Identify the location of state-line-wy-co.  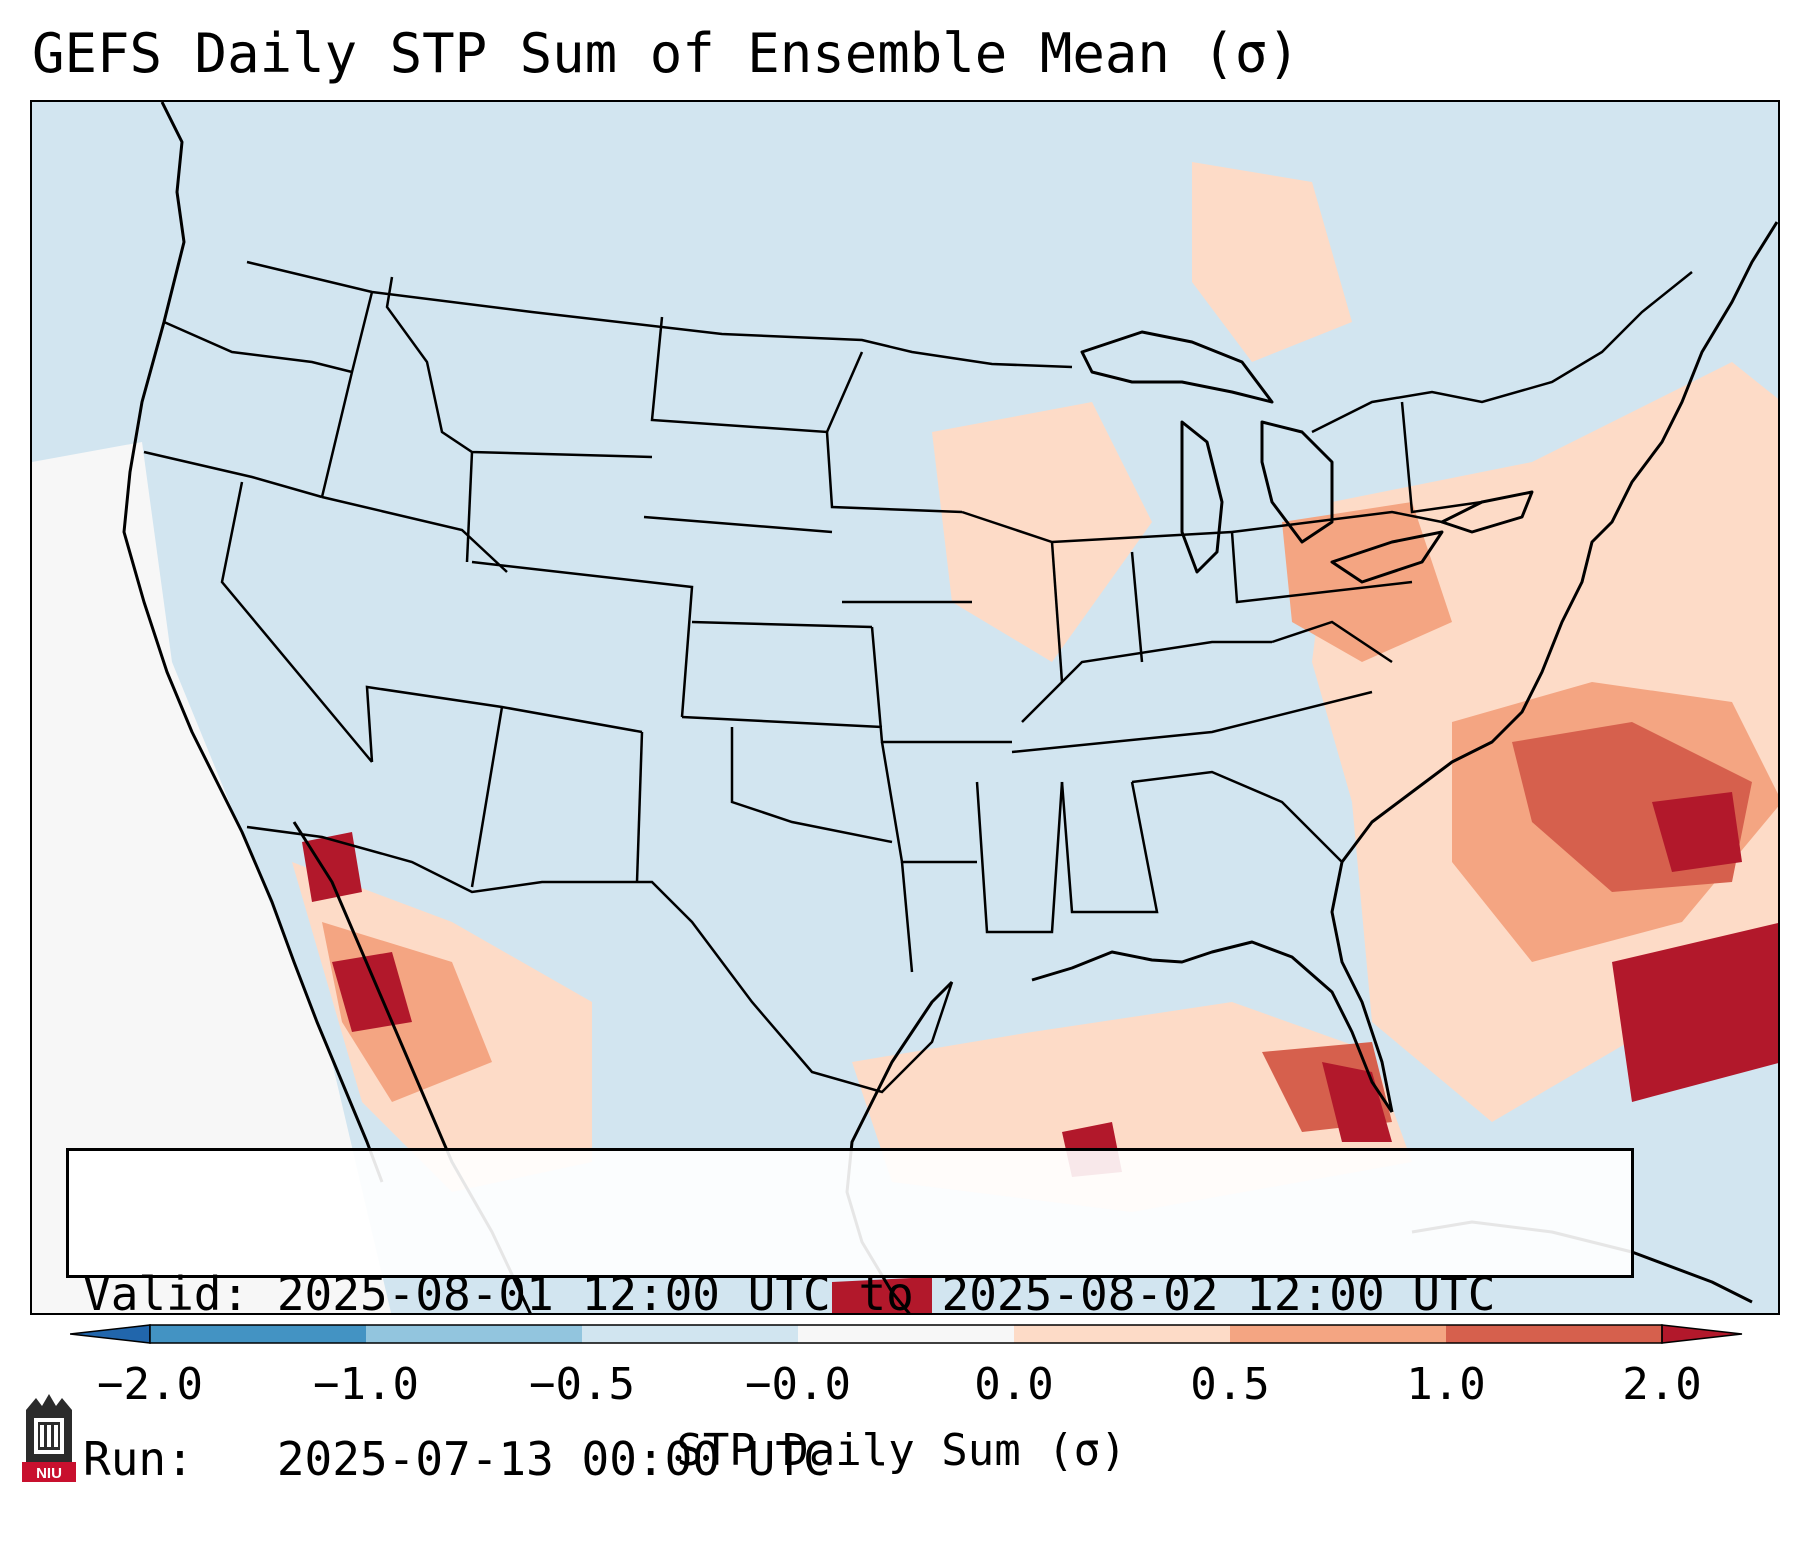
(469, 507).